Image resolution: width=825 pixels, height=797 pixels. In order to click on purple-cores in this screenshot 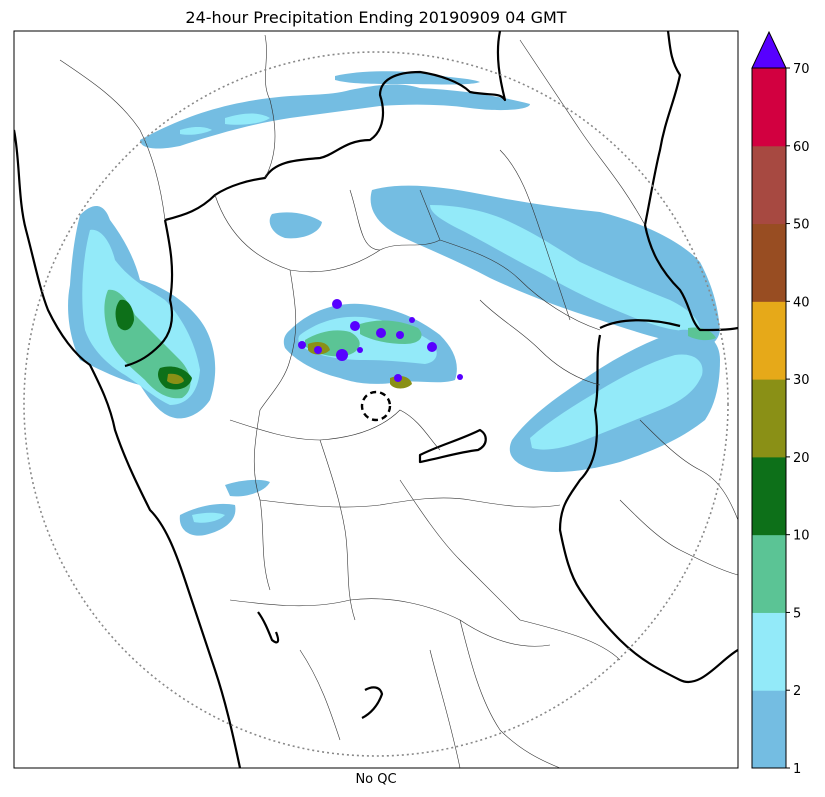, I will do `click(380, 340)`.